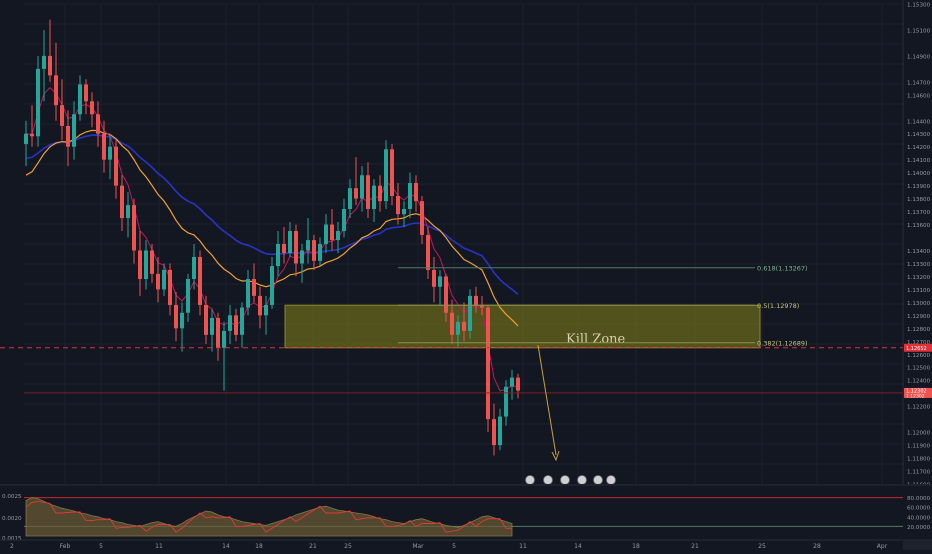 Image resolution: width=932 pixels, height=554 pixels. I want to click on price-tick-label: 1.12800, so click(919, 330).